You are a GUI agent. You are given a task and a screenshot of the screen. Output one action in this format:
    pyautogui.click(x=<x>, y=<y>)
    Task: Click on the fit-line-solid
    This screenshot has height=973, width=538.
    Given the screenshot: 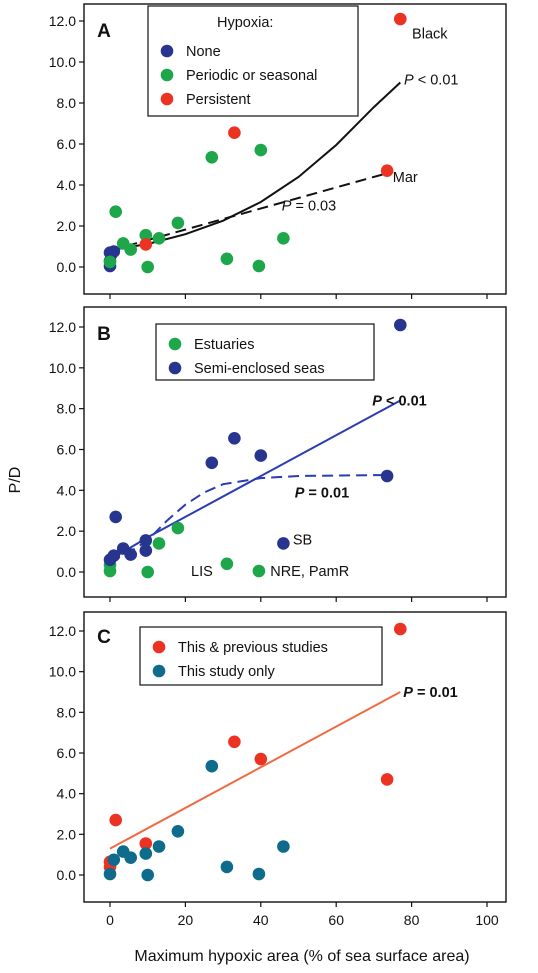 What is the action you would take?
    pyautogui.click(x=255, y=480)
    